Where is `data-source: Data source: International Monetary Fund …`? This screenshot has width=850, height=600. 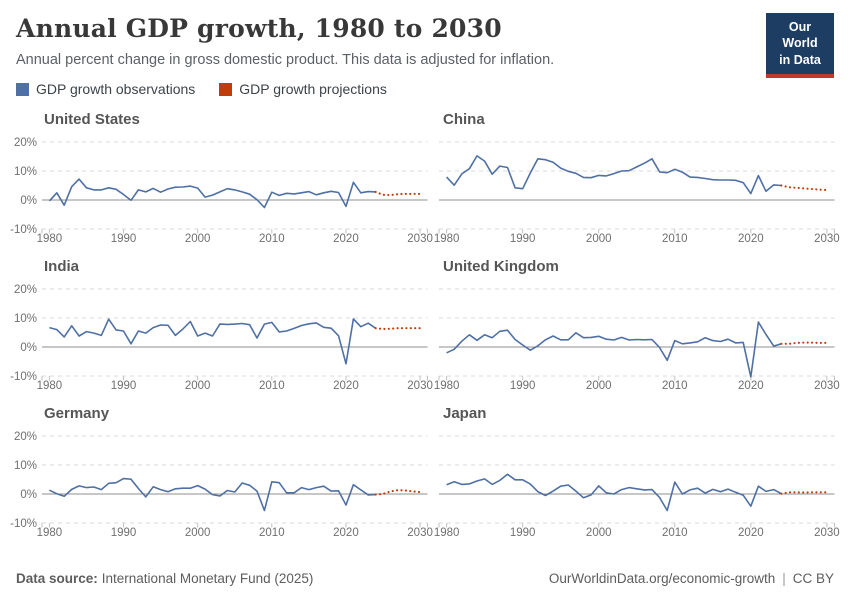 data-source: Data source: International Monetary Fund … is located at coordinates (164, 578).